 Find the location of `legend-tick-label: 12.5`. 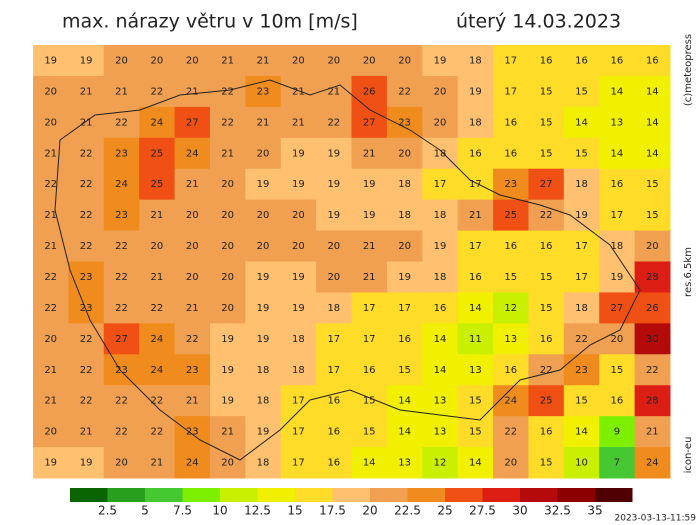

legend-tick-label: 12.5 is located at coordinates (257, 511).